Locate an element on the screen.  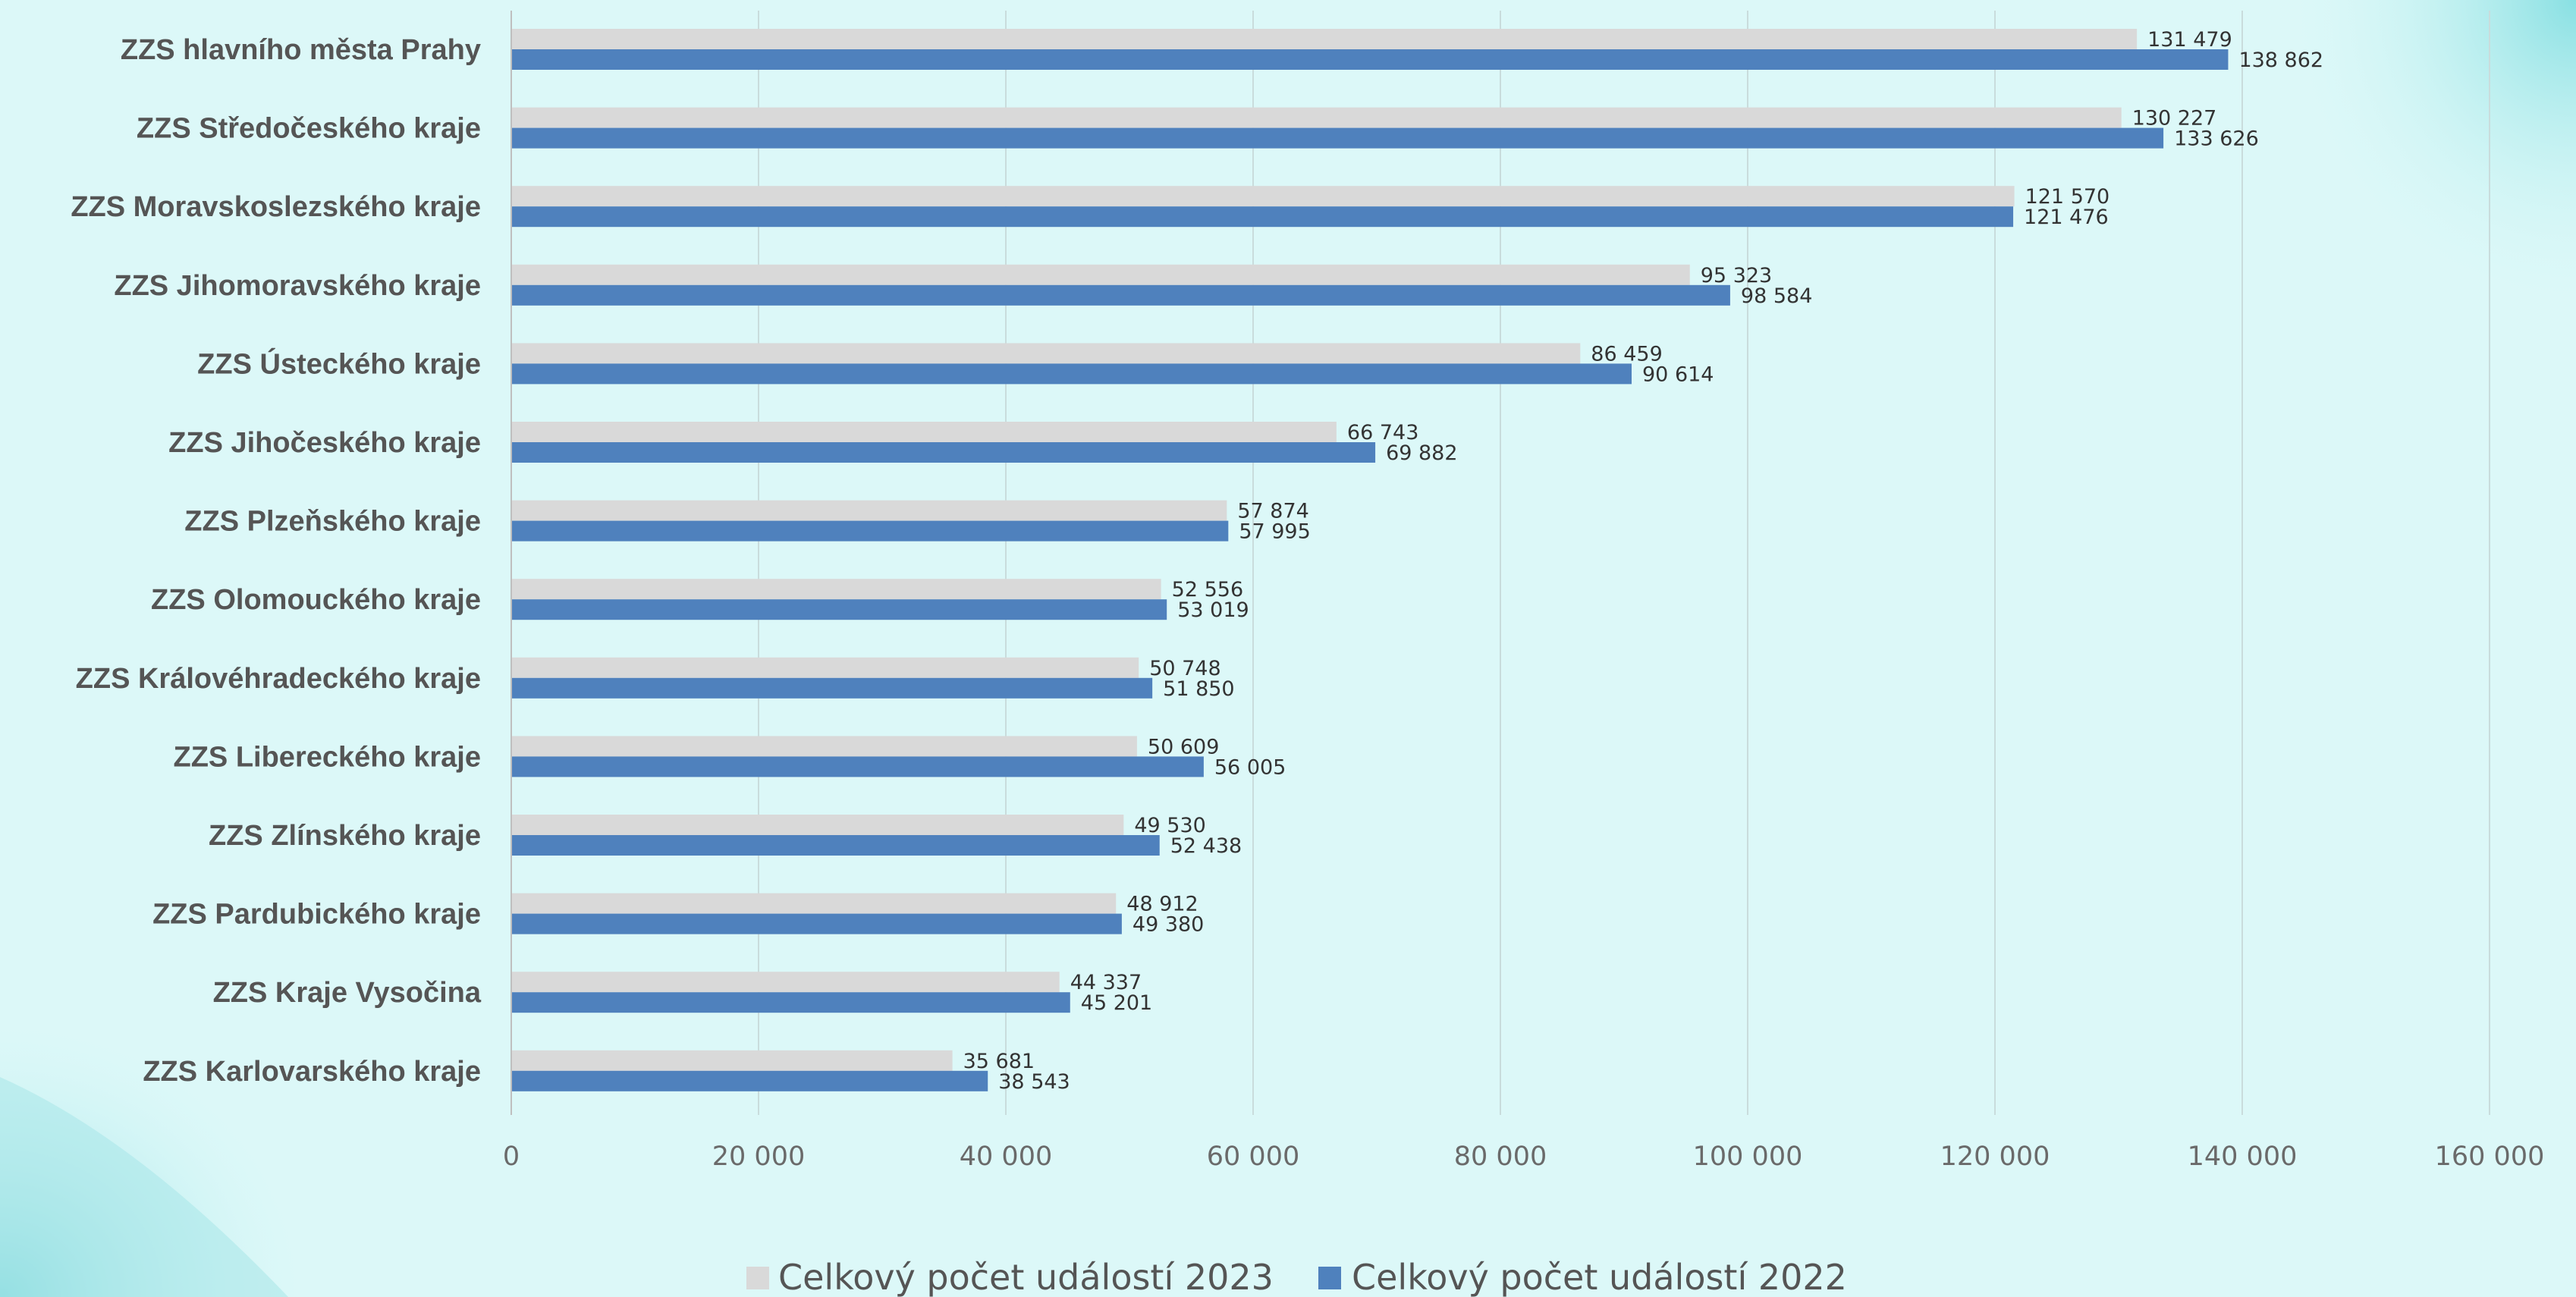
x-tick-label: 160 000 is located at coordinates (2490, 1157).